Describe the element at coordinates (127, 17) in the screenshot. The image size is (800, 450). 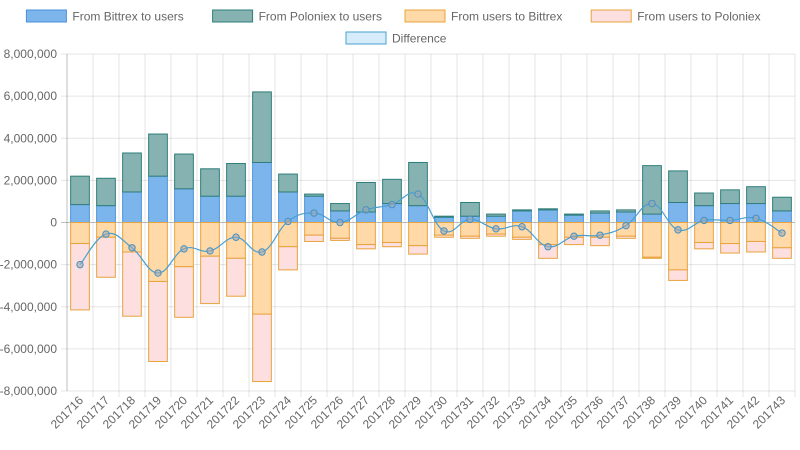
I see `legend-label: From Bittrex to users` at that location.